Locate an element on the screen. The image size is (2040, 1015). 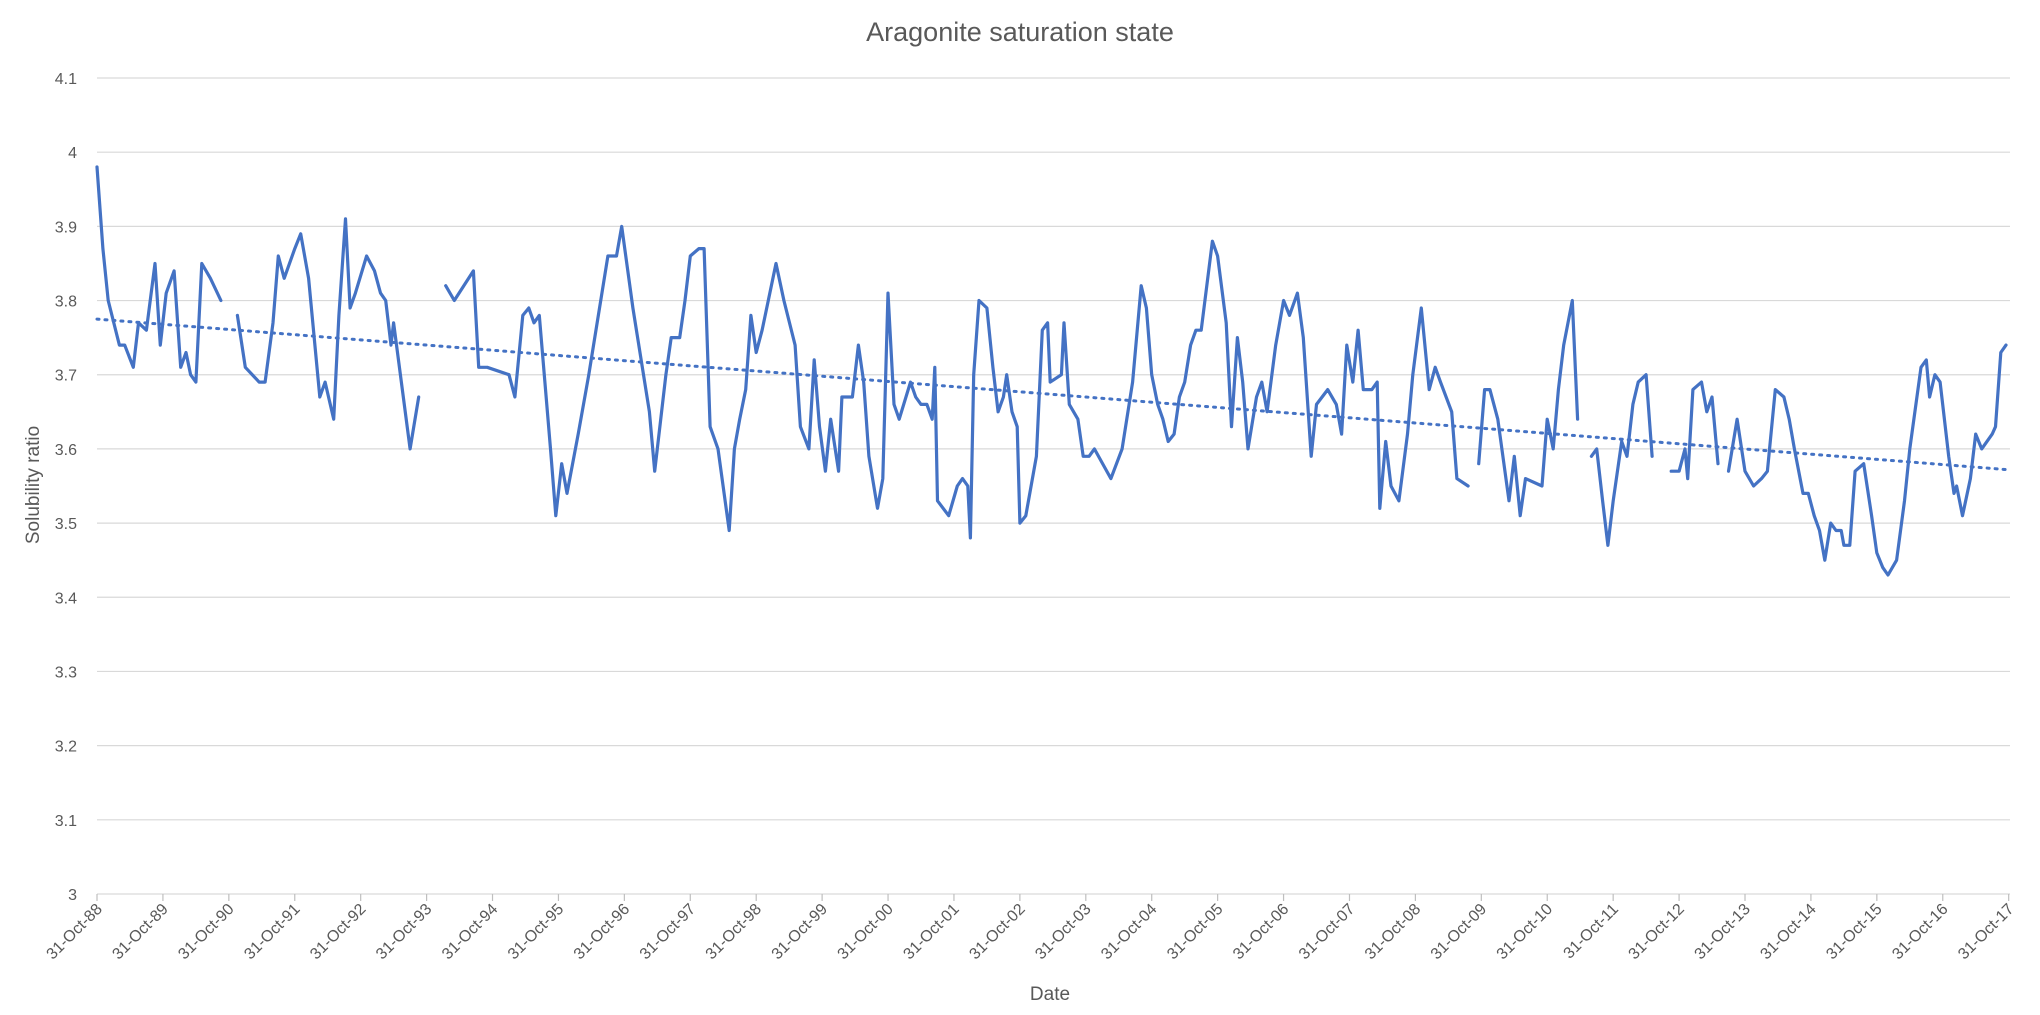
trendline-layer is located at coordinates (1053, 394).